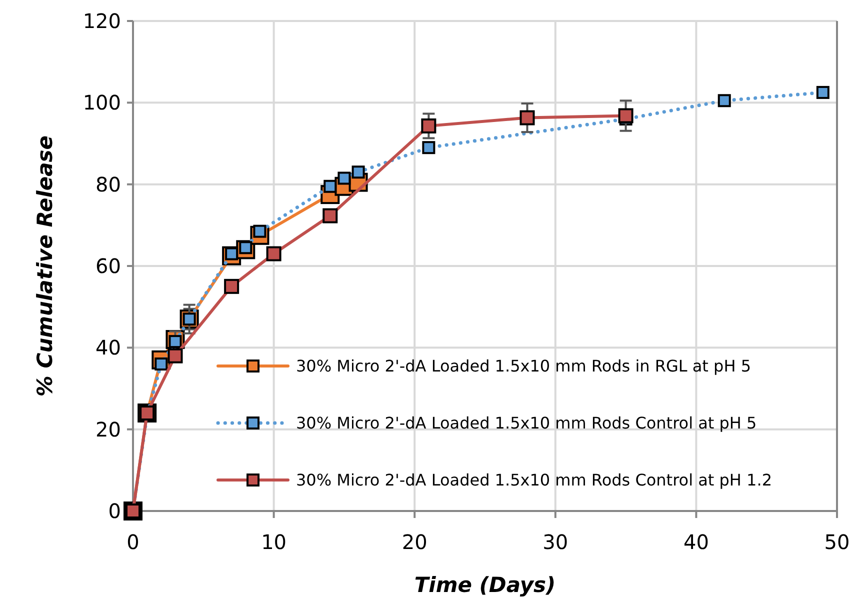 This screenshot has width=853, height=600. Describe the element at coordinates (133, 542) in the screenshot. I see `x-tick-label: 0` at that location.